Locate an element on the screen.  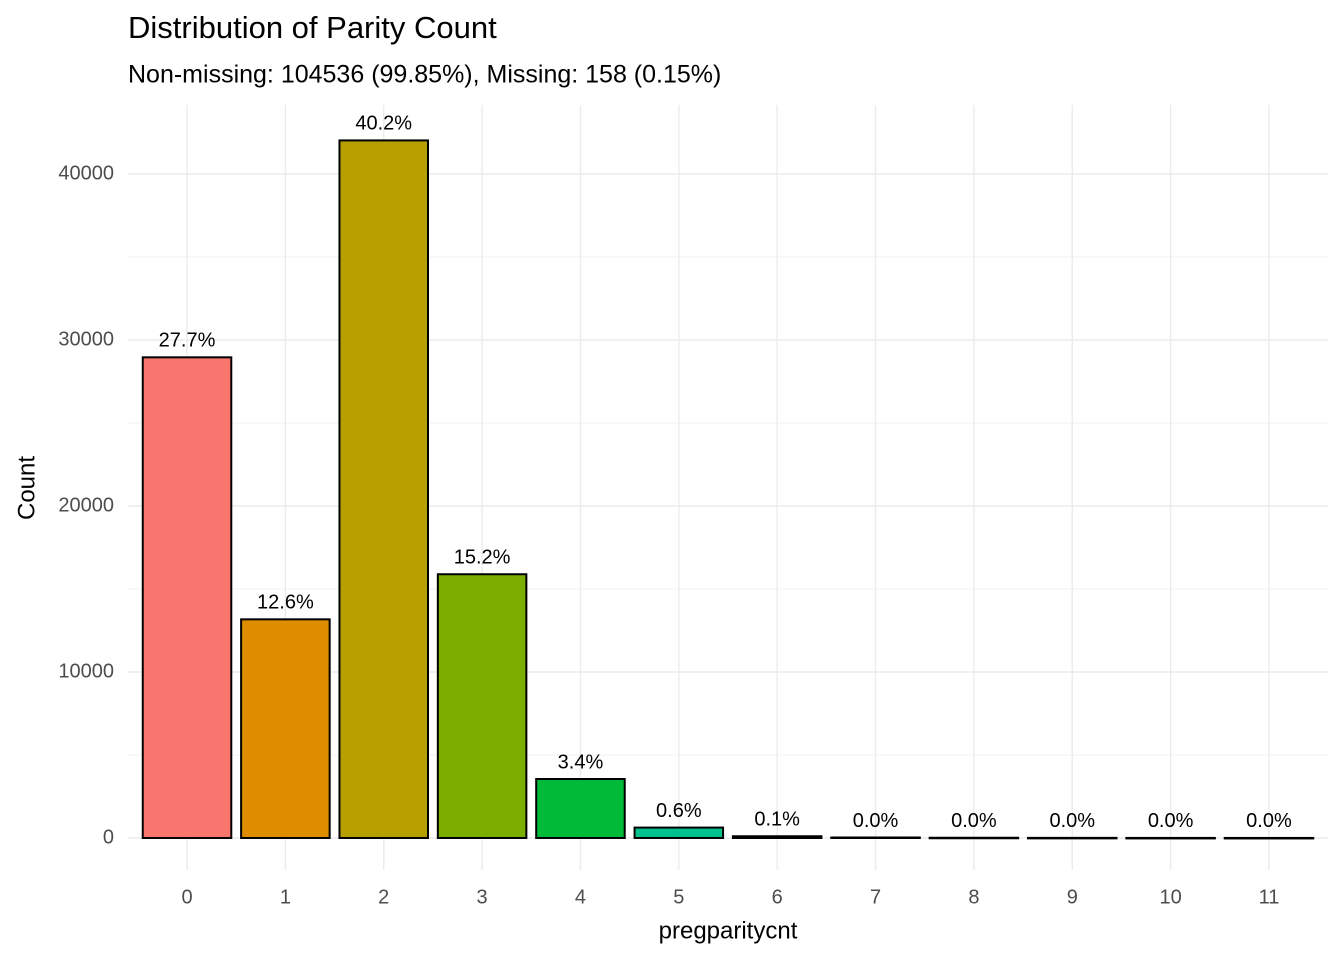
x-tick-label: 2 is located at coordinates (383, 897).